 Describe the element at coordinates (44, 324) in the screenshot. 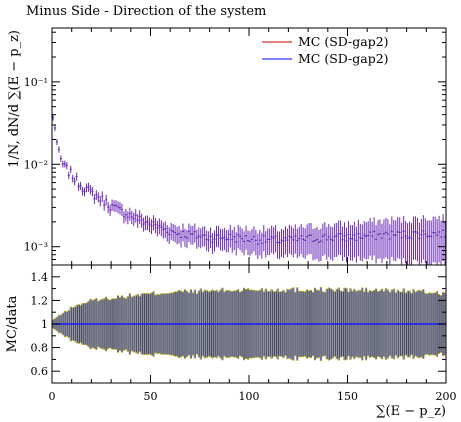

I see `ratio-y-tick-label: 1` at that location.